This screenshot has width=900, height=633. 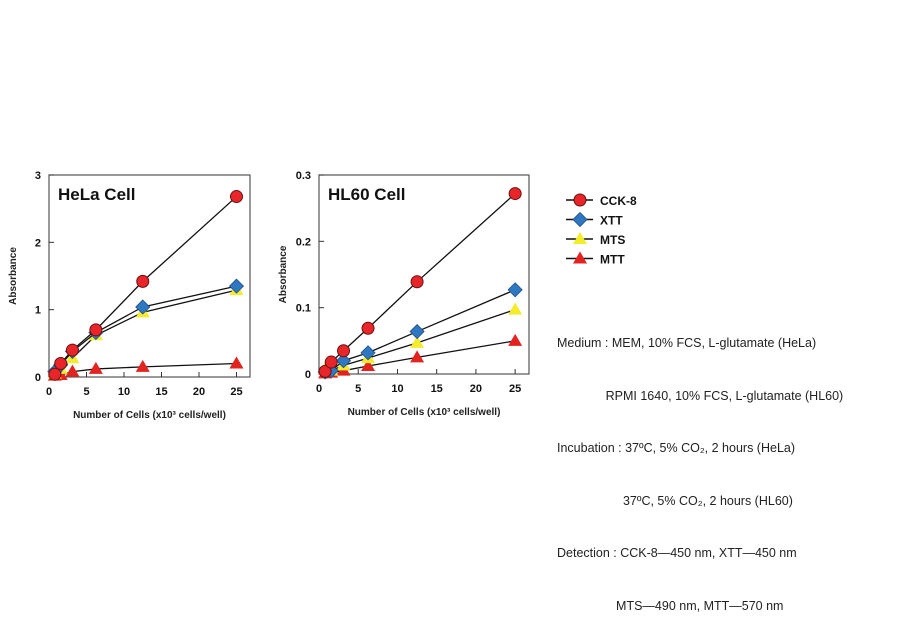 What do you see at coordinates (580, 219) in the screenshot?
I see `diamond-icon` at bounding box center [580, 219].